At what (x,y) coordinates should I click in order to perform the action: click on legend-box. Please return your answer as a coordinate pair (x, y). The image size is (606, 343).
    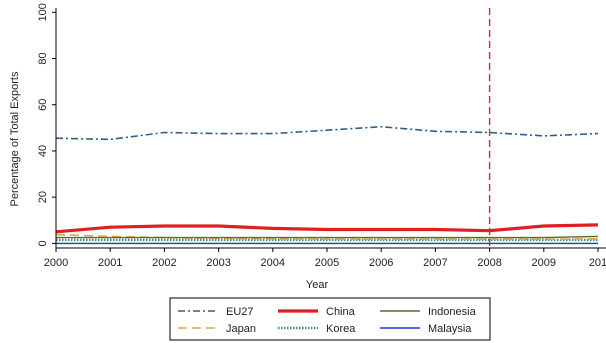
    Looking at the image, I should click on (330, 319).